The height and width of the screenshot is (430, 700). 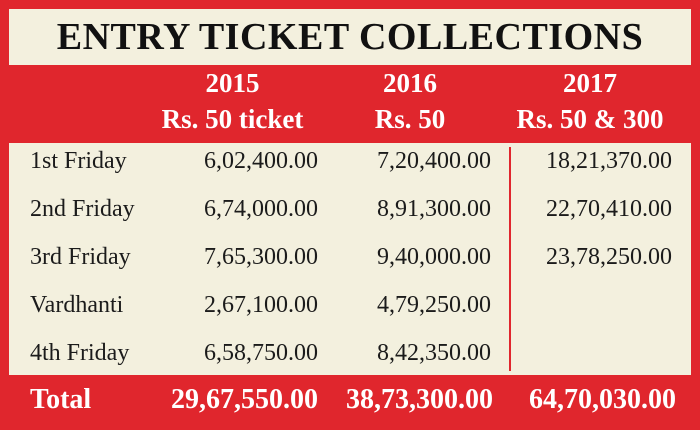 What do you see at coordinates (261, 353) in the screenshot?
I see `cell-2015: 6,58,750.00` at bounding box center [261, 353].